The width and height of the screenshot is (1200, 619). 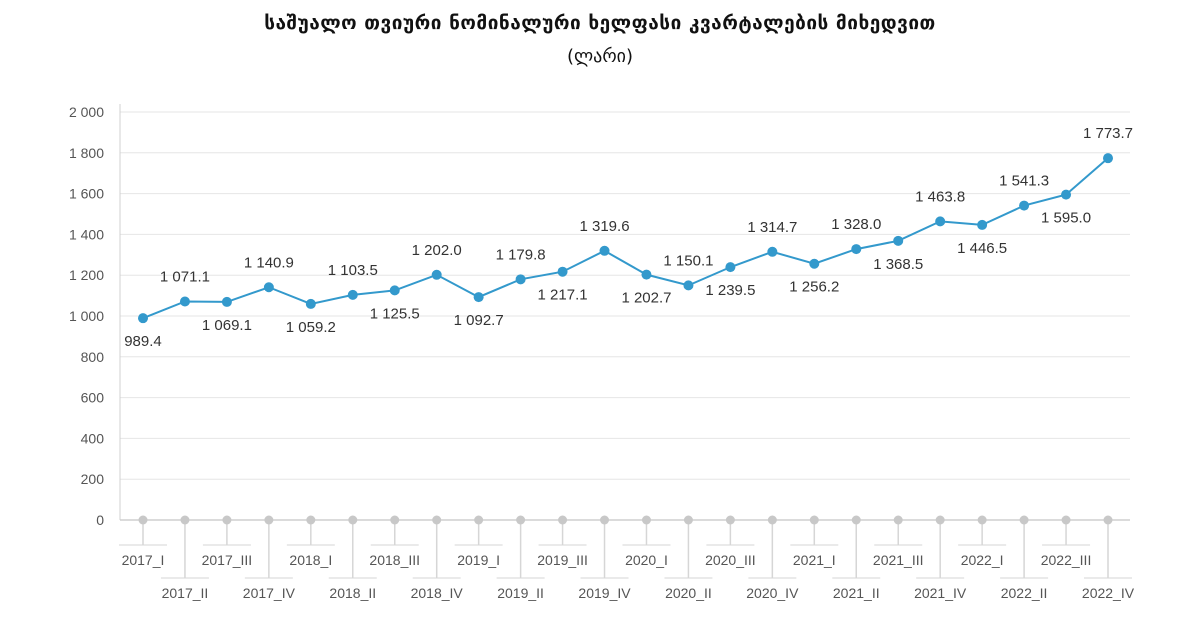 I want to click on data-label: 1 140.9, so click(x=269, y=262).